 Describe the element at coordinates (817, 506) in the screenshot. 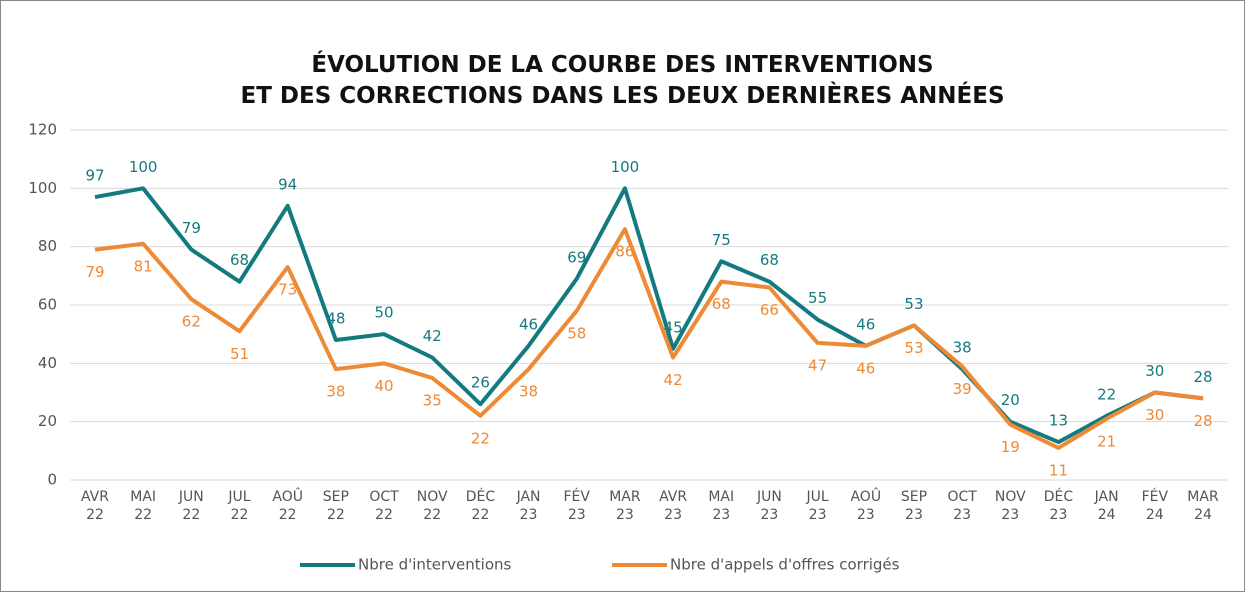

I see `x-tick-label: JUL 23` at that location.